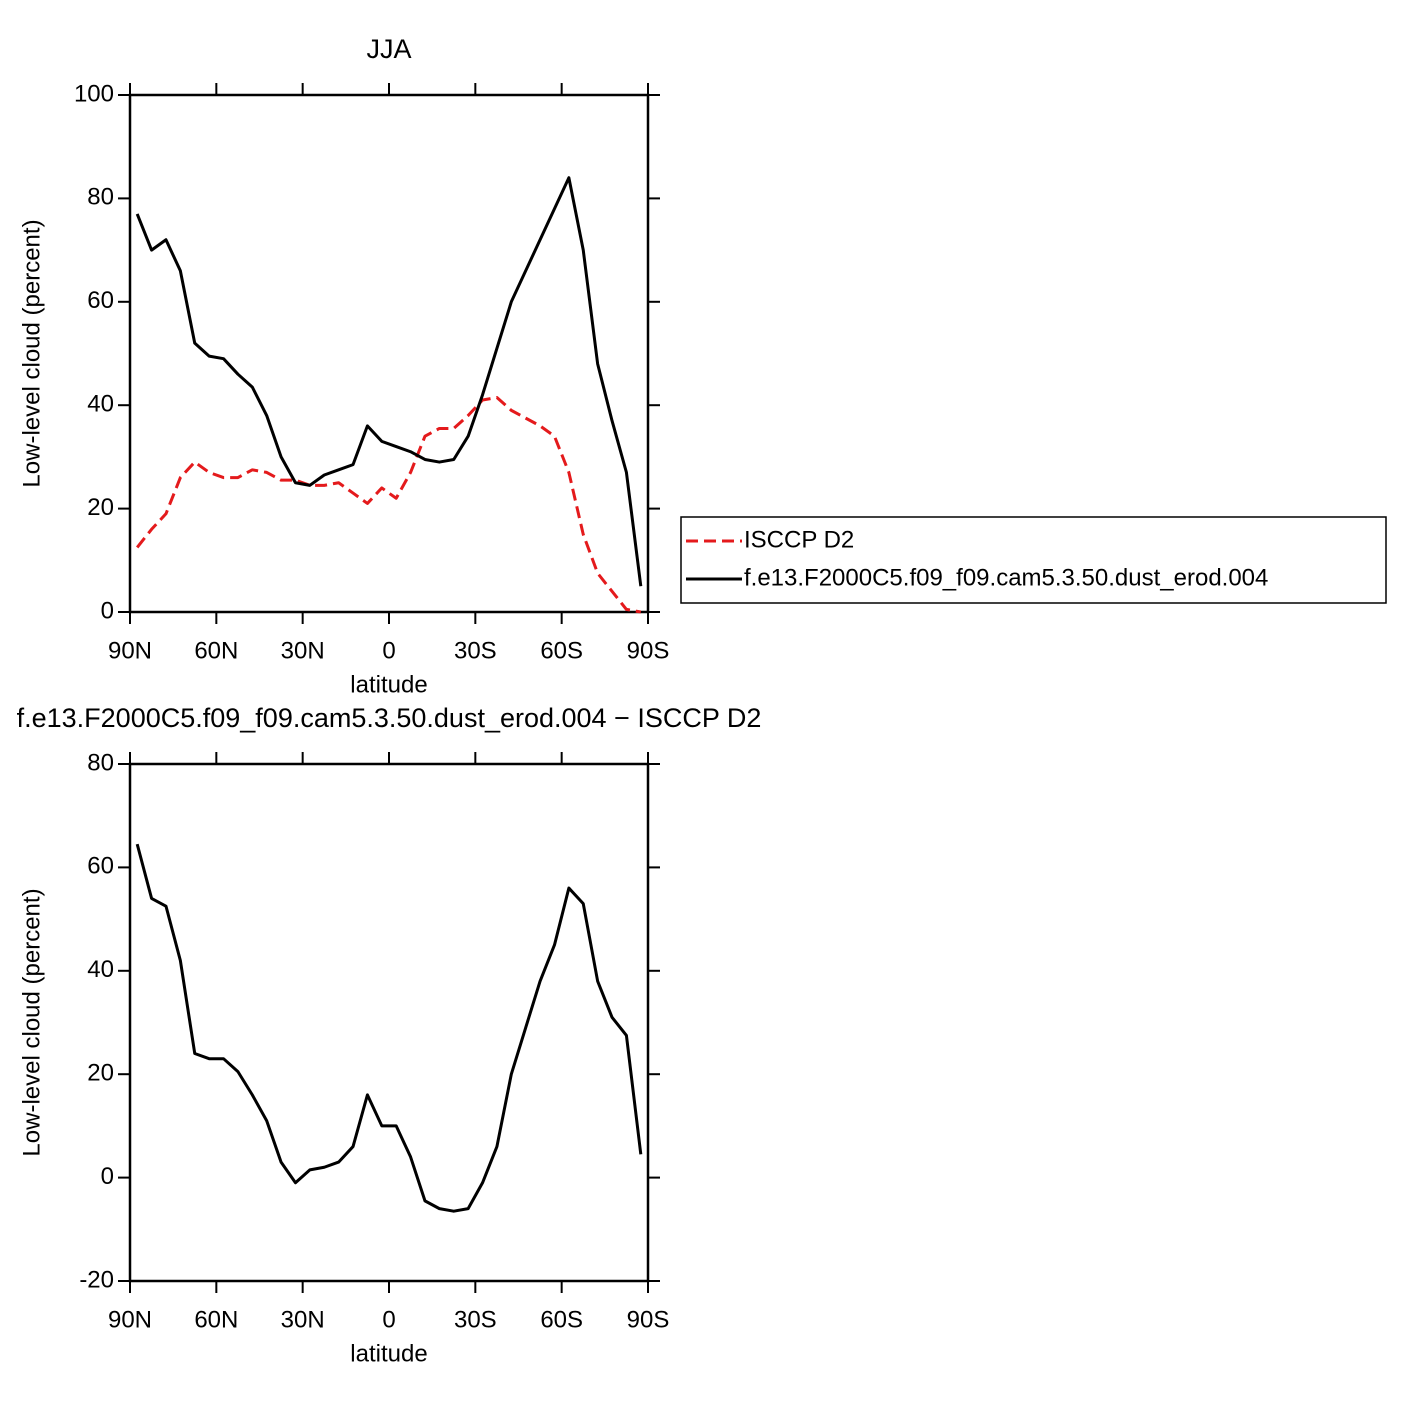  I want to click on y-tick-label: 100, so click(94, 93).